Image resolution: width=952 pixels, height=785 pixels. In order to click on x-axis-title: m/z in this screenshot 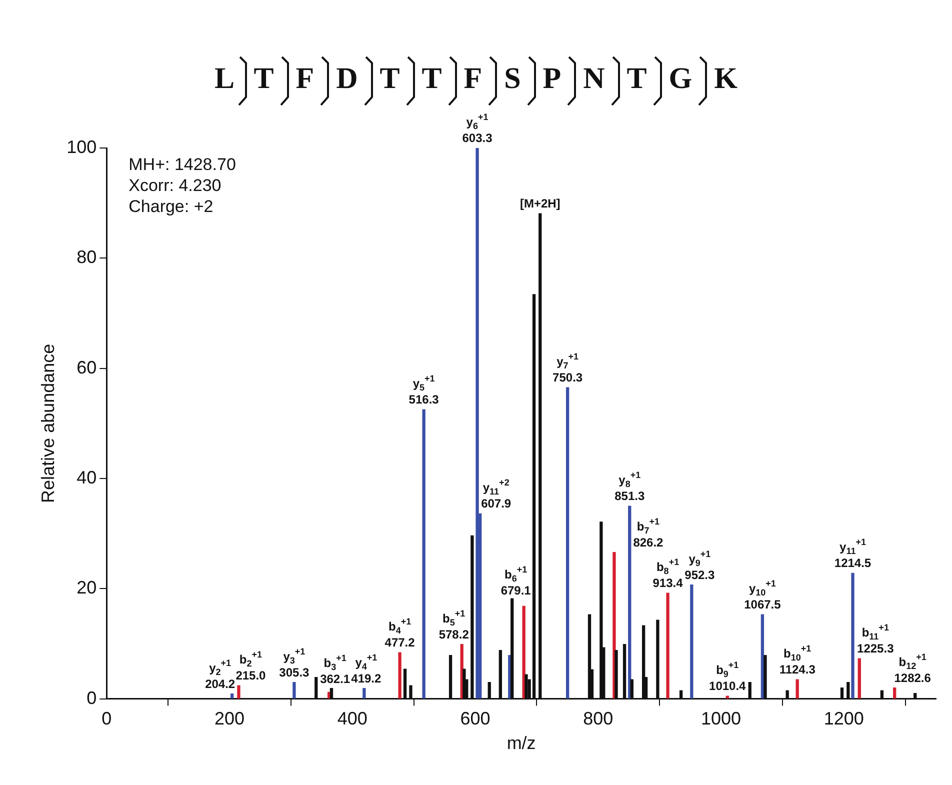, I will do `click(521, 743)`.